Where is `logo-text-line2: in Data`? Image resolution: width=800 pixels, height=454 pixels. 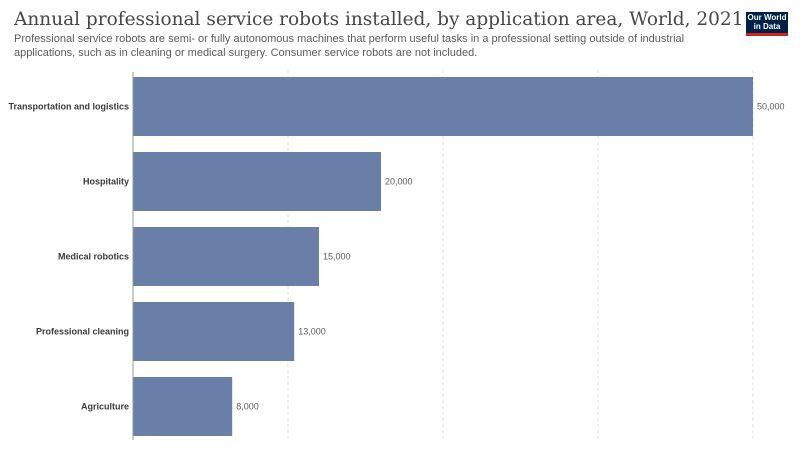 logo-text-line2: in Data is located at coordinates (767, 26).